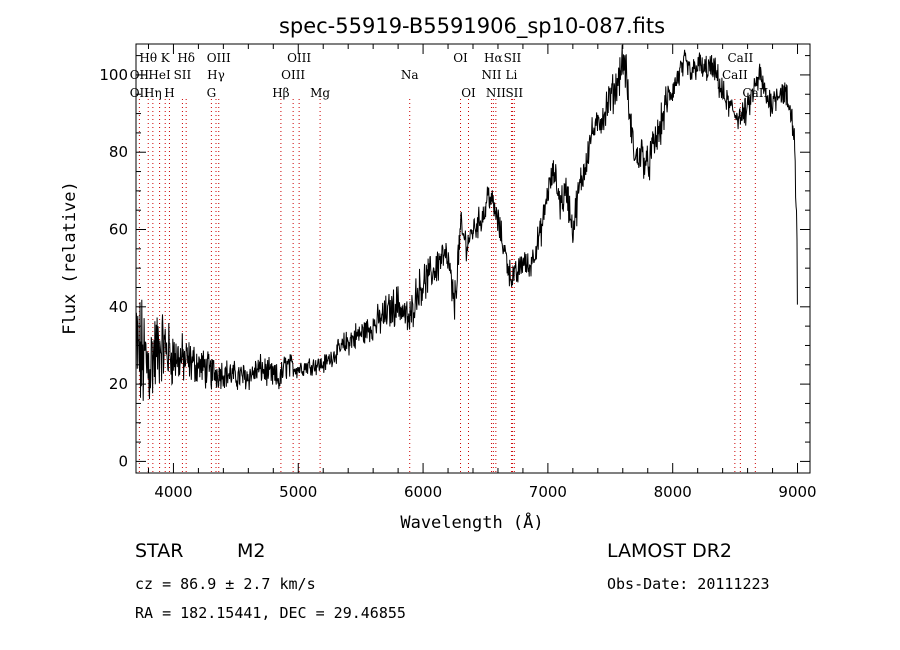 The width and height of the screenshot is (900, 650). Describe the element at coordinates (410, 75) in the screenshot. I see `spectral-line-label: Na` at that location.